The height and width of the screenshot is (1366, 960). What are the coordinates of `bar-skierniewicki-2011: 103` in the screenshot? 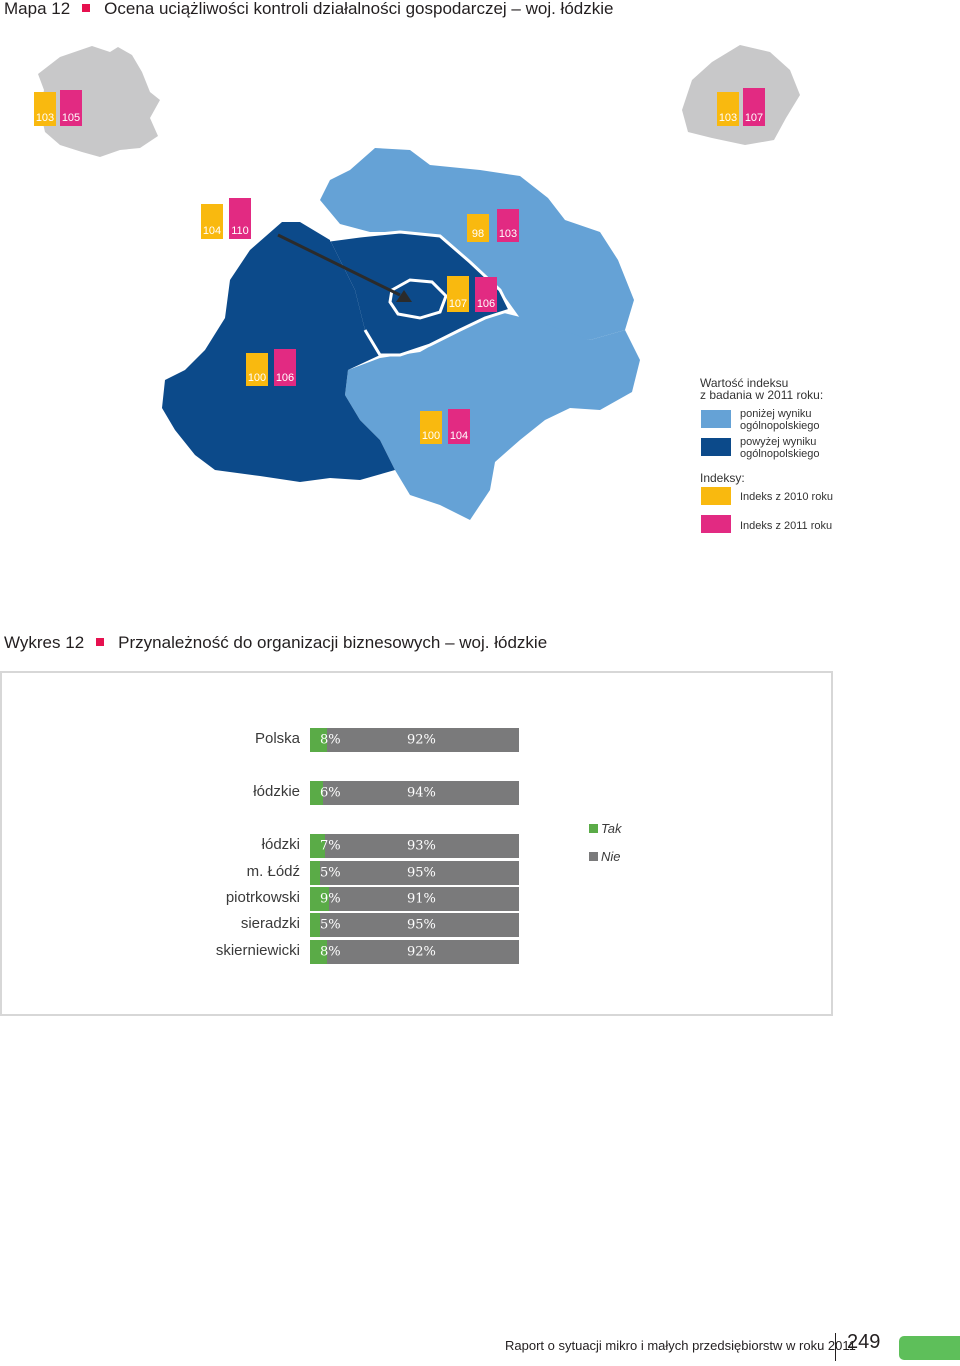 It's located at (508, 225).